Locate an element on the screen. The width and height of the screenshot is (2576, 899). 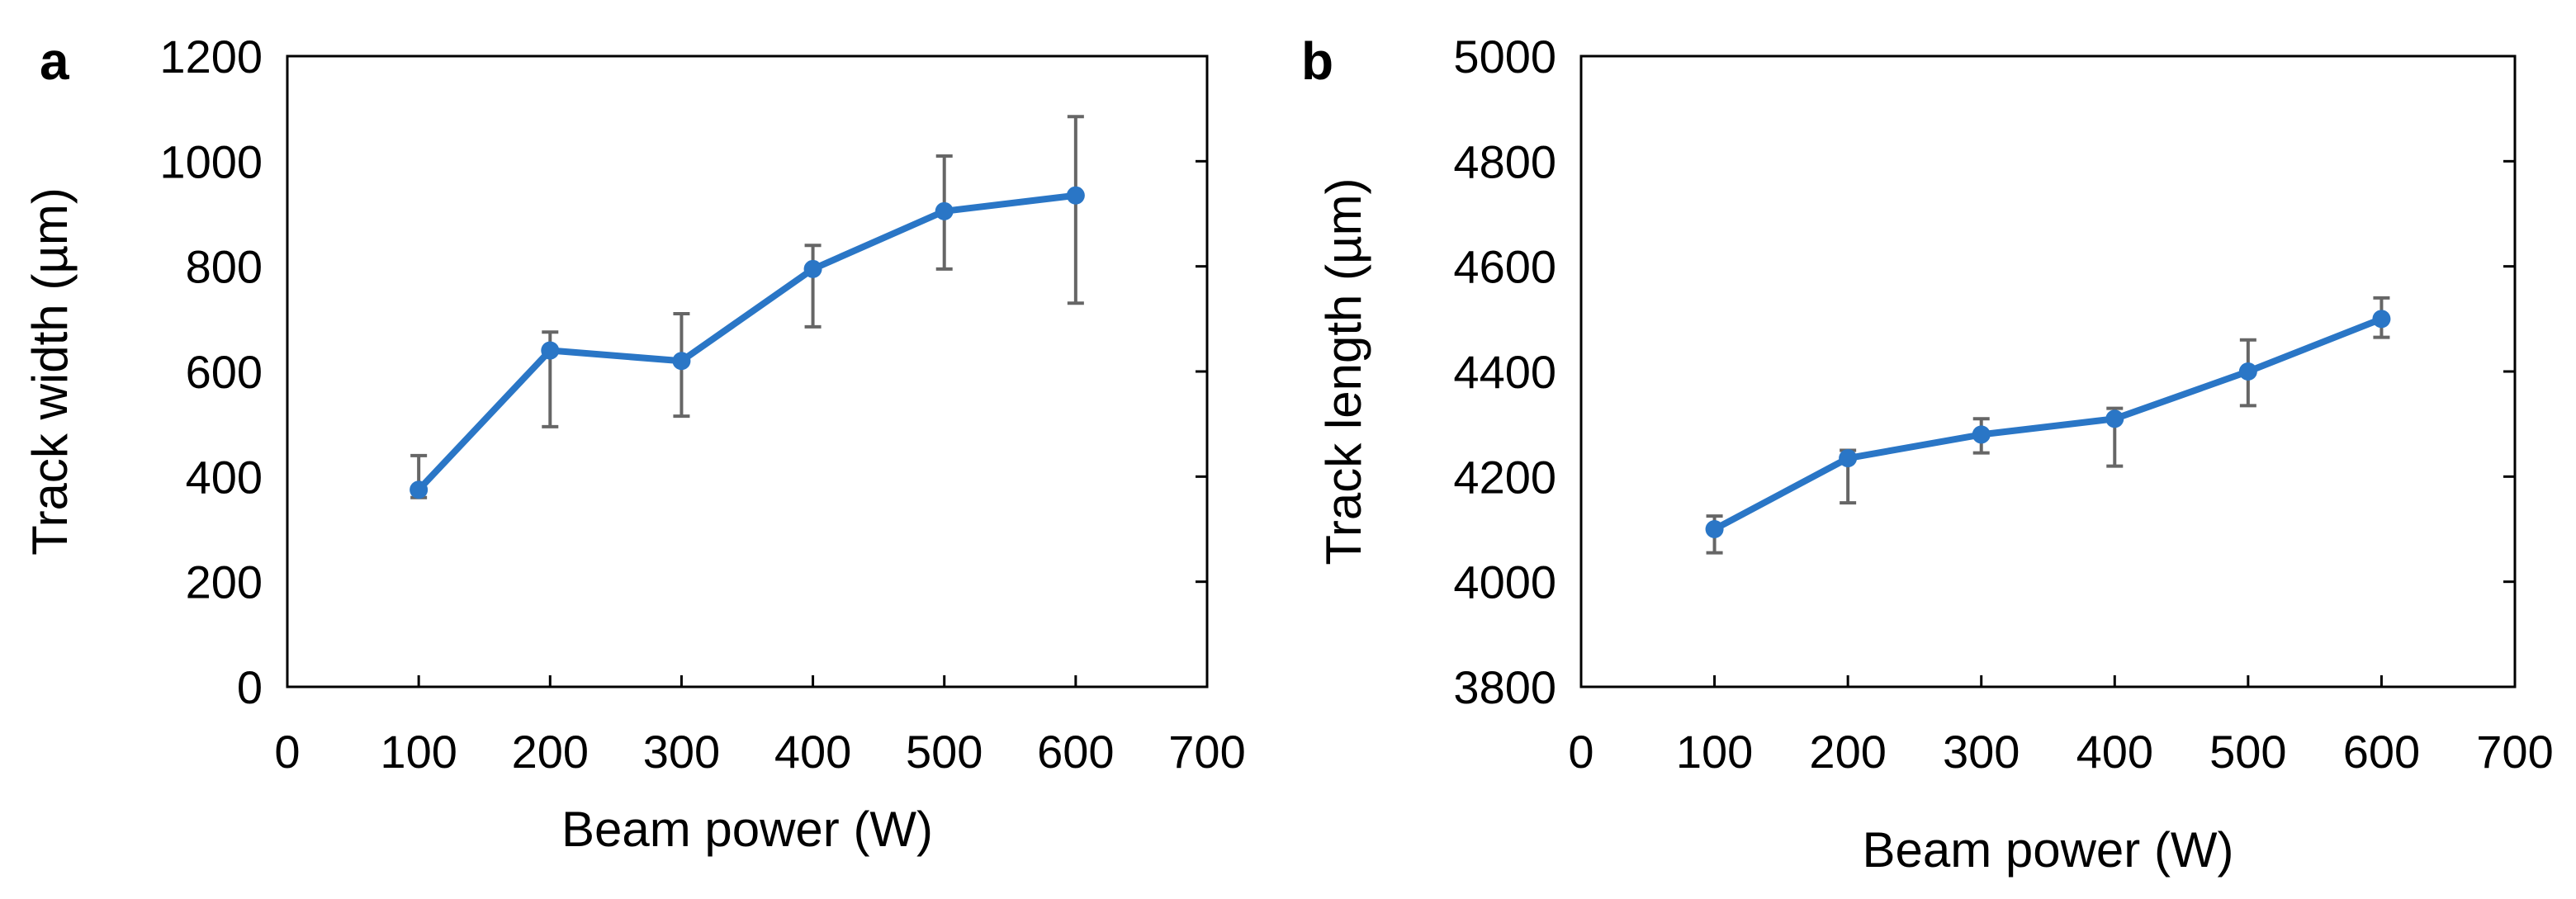
y-tick-label: 4000 is located at coordinates (1504, 582).